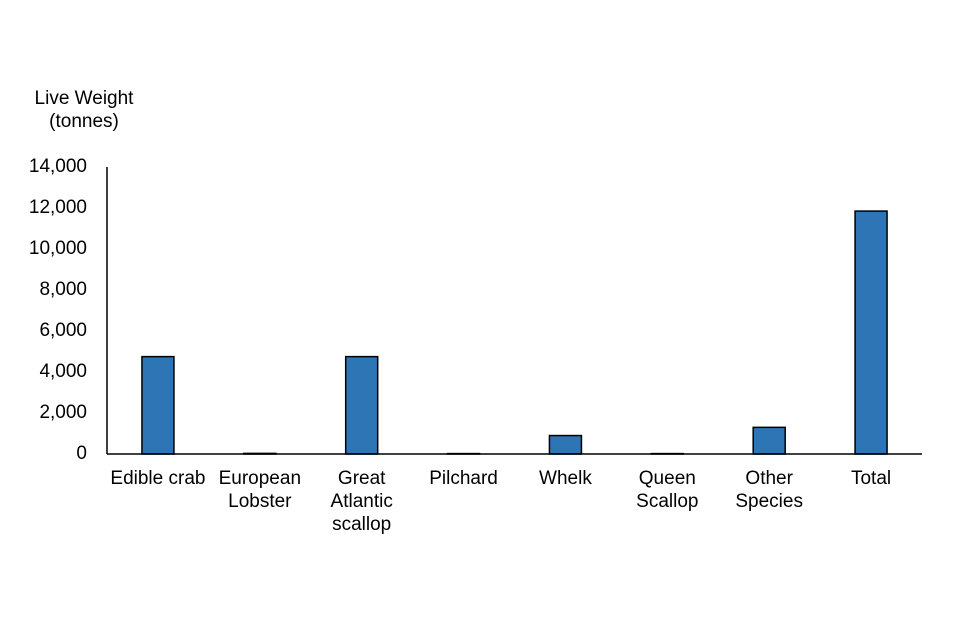 The height and width of the screenshot is (640, 960). What do you see at coordinates (58, 248) in the screenshot?
I see `y-tick-label: 10,000` at bounding box center [58, 248].